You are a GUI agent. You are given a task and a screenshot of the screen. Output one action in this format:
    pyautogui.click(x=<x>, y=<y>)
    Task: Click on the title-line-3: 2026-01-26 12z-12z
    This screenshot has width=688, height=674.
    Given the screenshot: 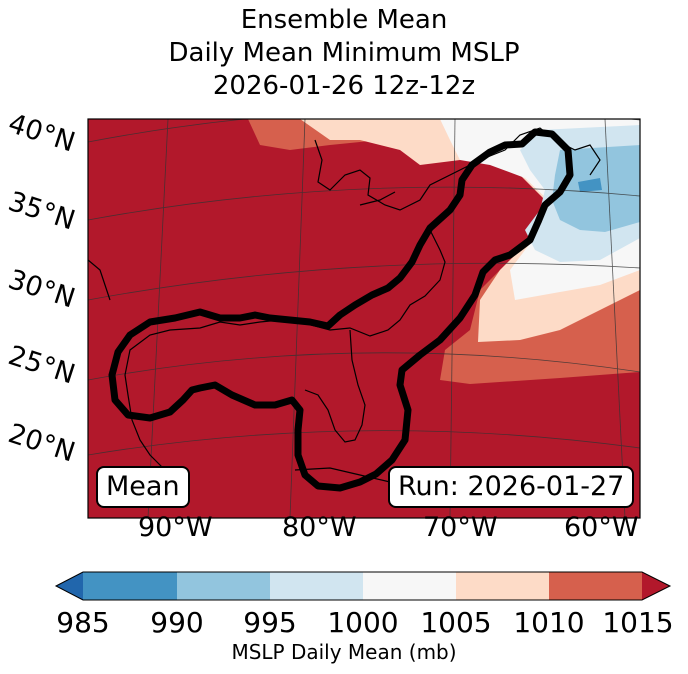 What is the action you would take?
    pyautogui.click(x=344, y=86)
    